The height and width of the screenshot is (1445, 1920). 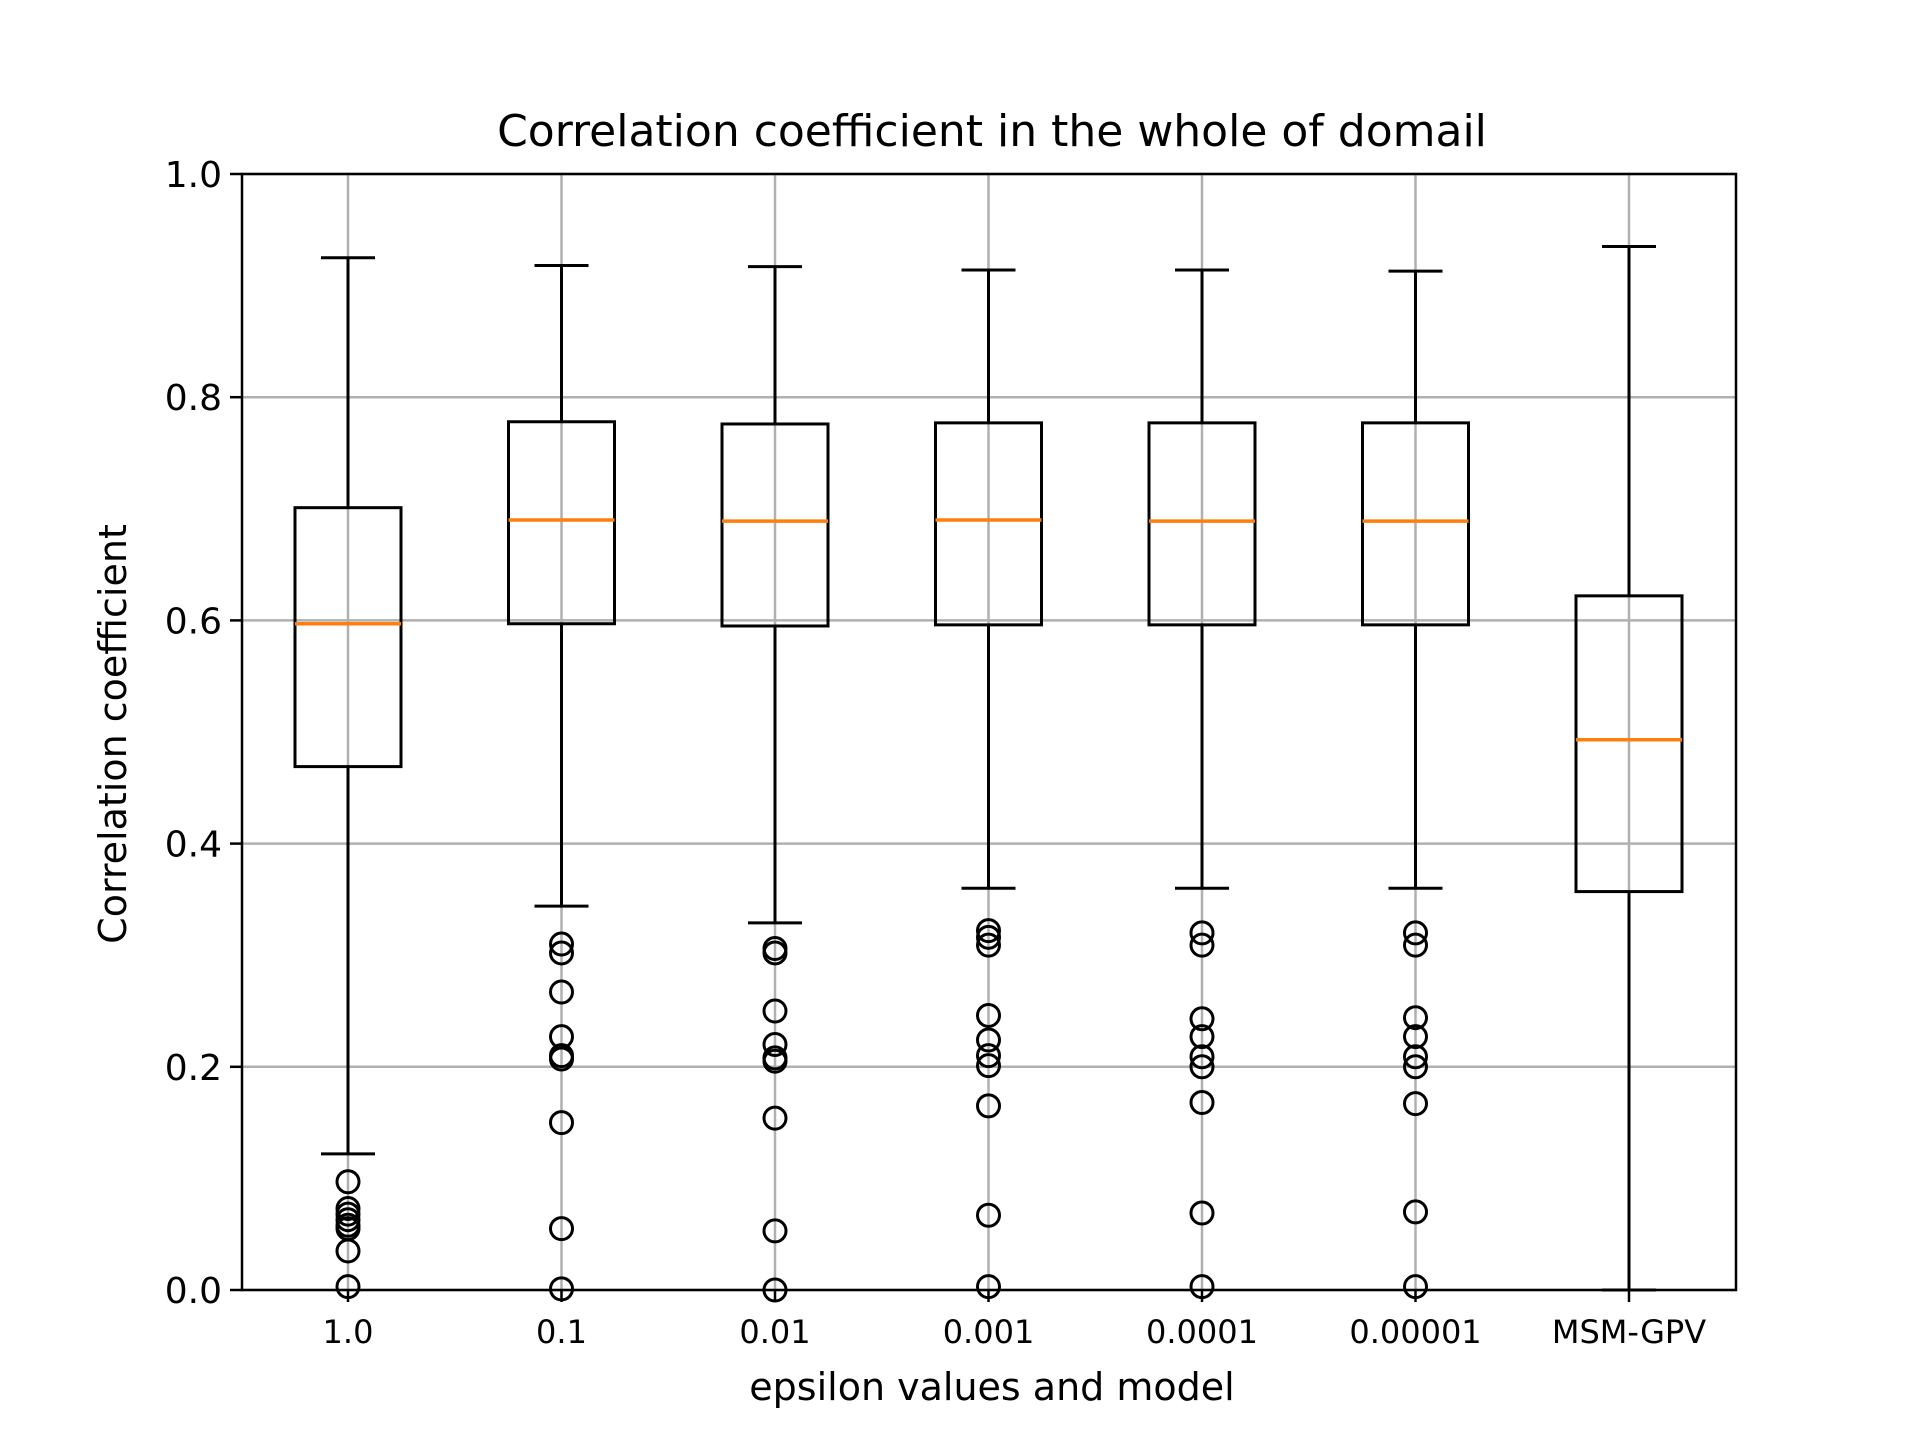 What do you see at coordinates (561, 1332) in the screenshot?
I see `x-tick-label: 0.1` at bounding box center [561, 1332].